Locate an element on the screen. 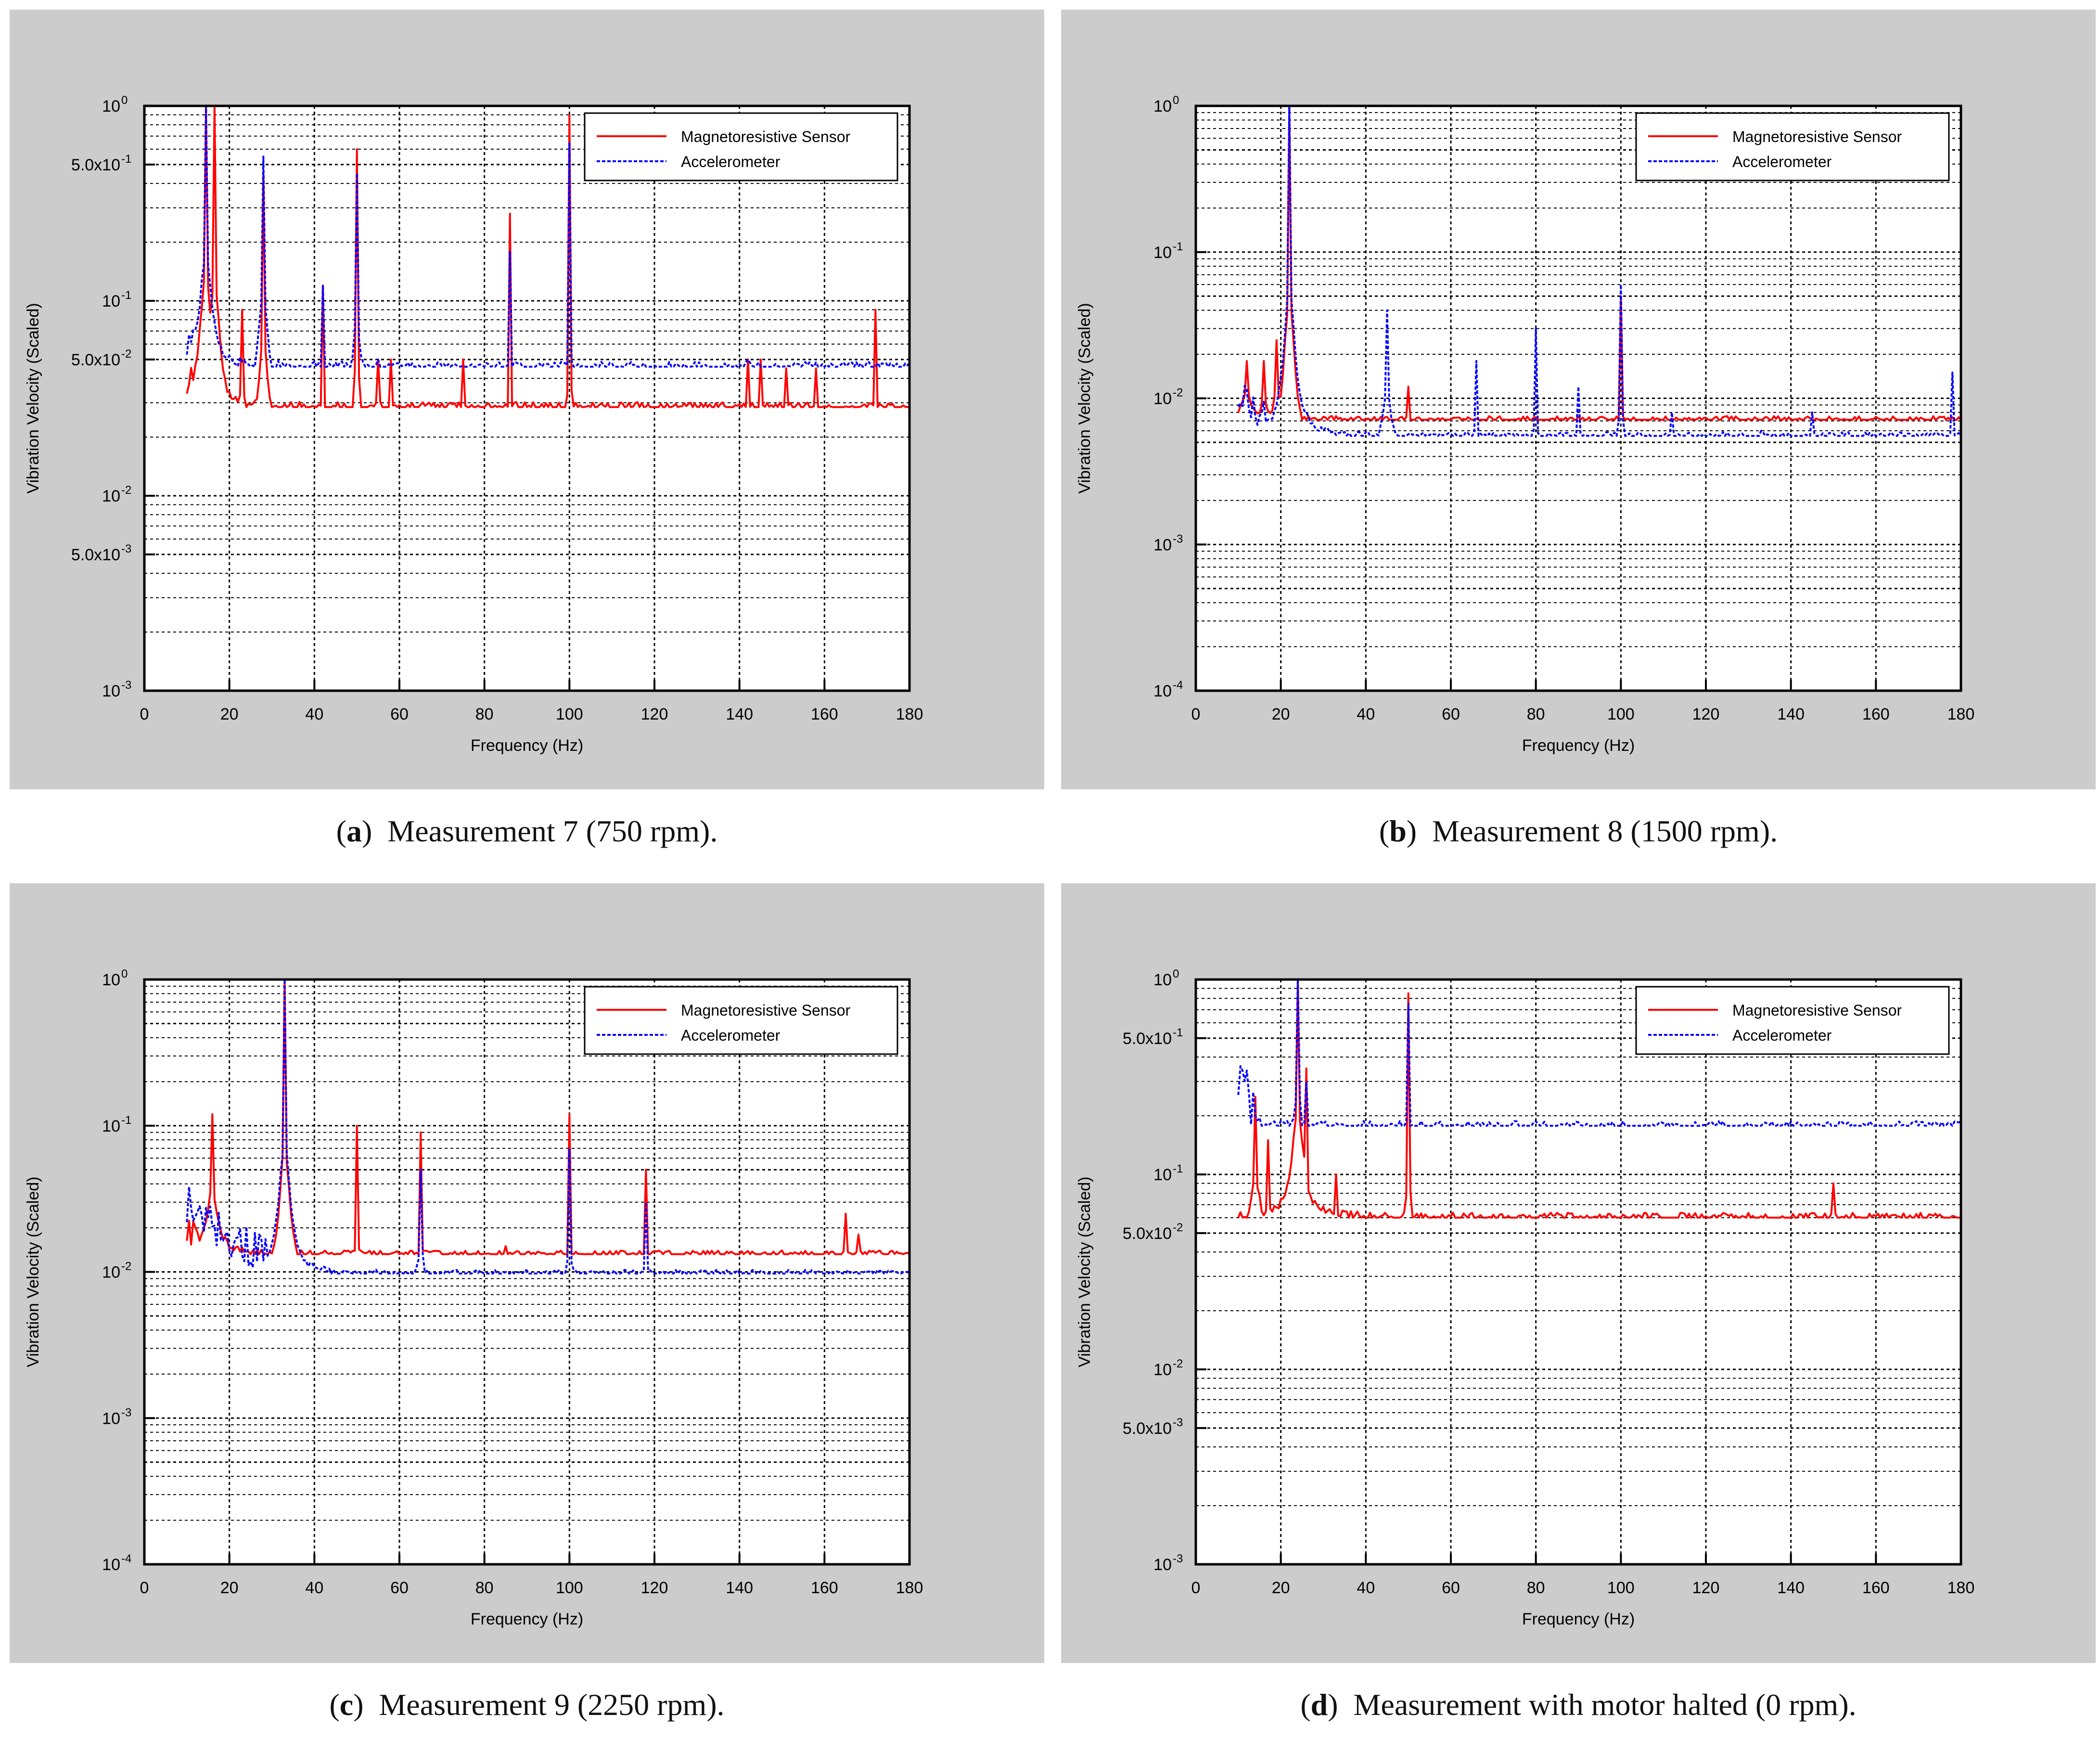 Image resolution: width=2100 pixels, height=1740 pixels. y-axis-label: Vibration Velocity (Scaled) is located at coordinates (1085, 398).